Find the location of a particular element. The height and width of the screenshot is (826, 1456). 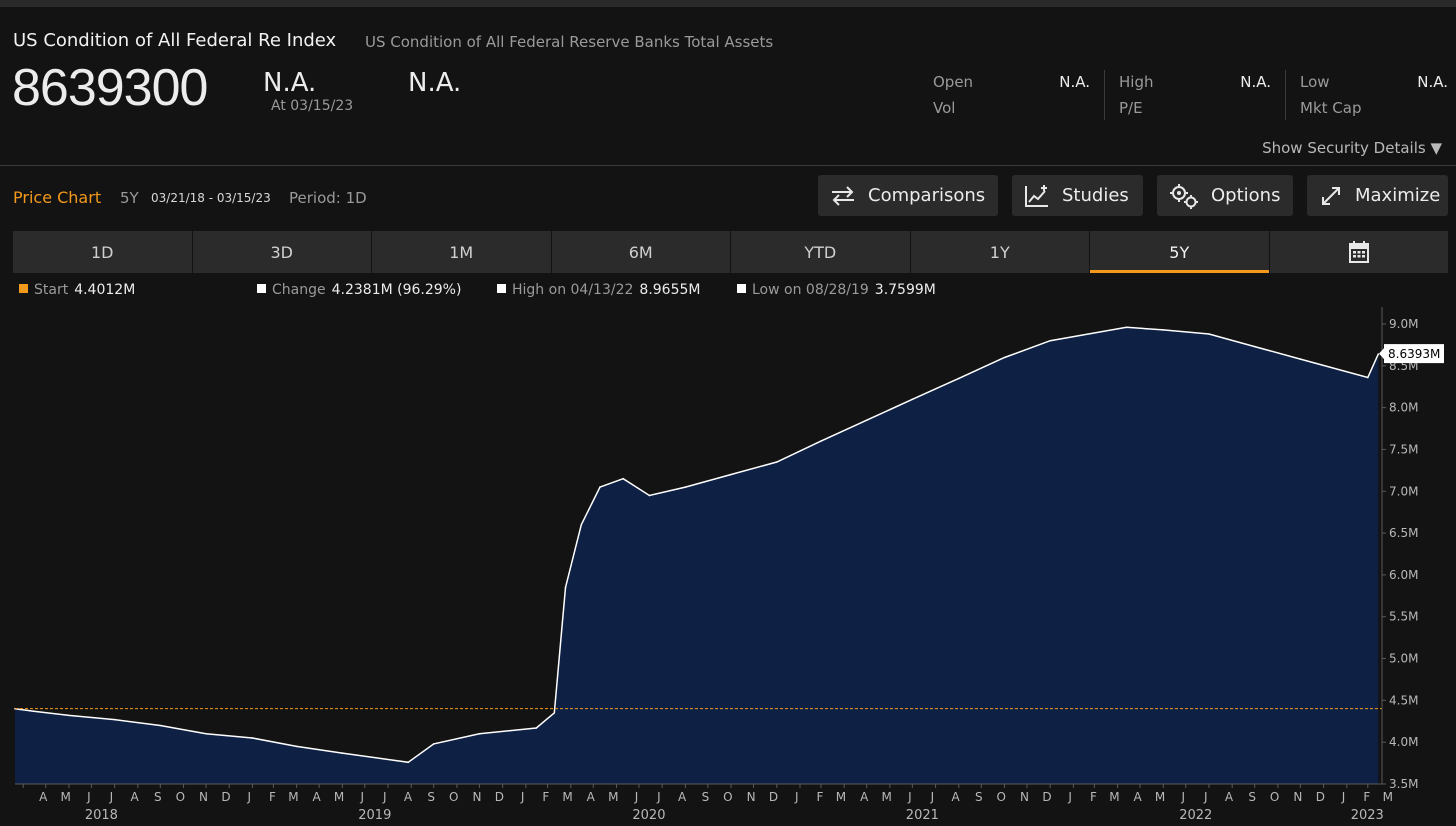

low-label: Low is located at coordinates (1315, 82).